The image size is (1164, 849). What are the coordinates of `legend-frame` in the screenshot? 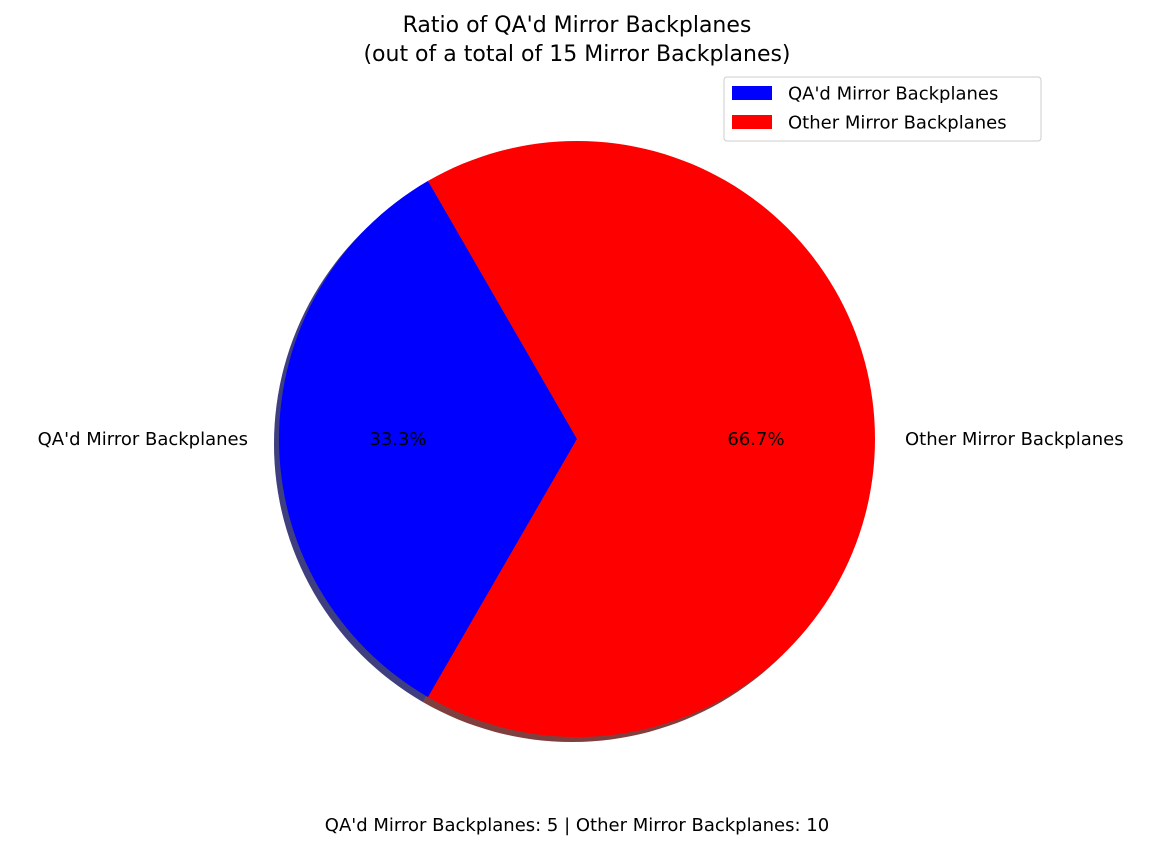 It's located at (882, 109).